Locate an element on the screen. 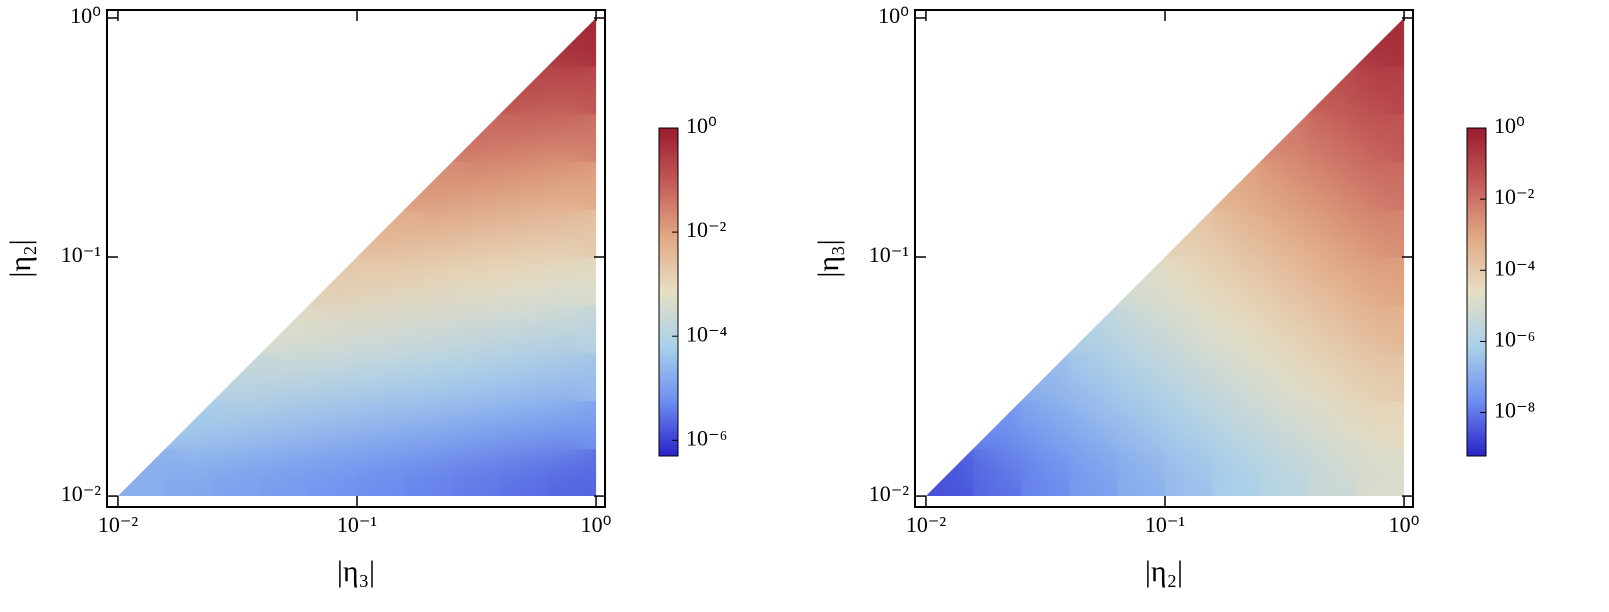 This screenshot has height=612, width=1609. colorbar-tick-label: 10⁻⁶ is located at coordinates (1514, 338).